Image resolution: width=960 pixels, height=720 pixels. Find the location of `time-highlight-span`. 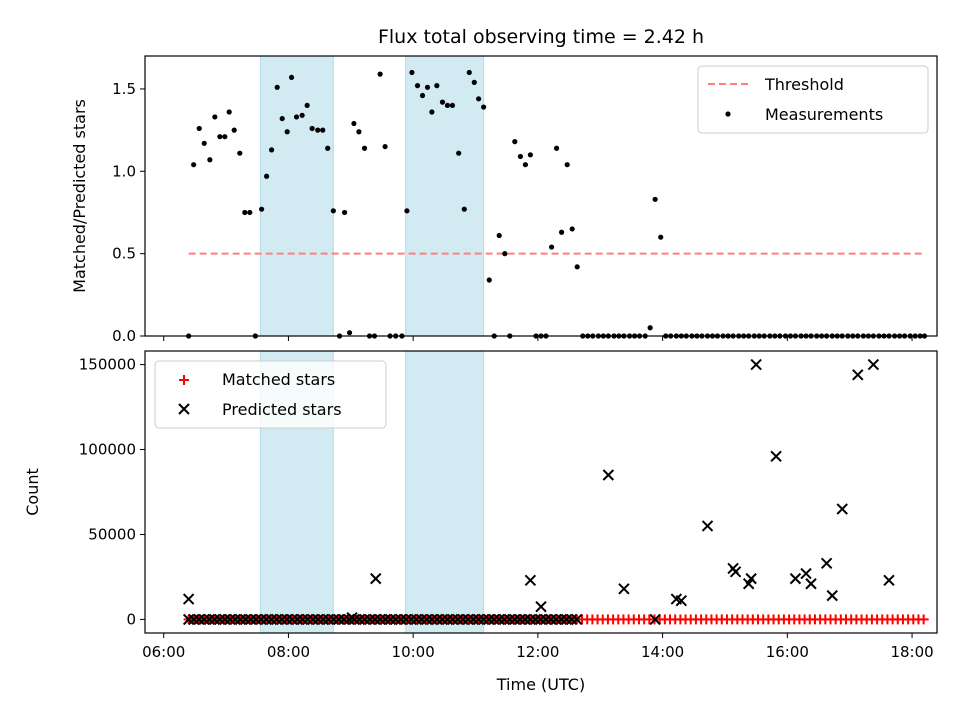

time-highlight-span is located at coordinates (445, 492).